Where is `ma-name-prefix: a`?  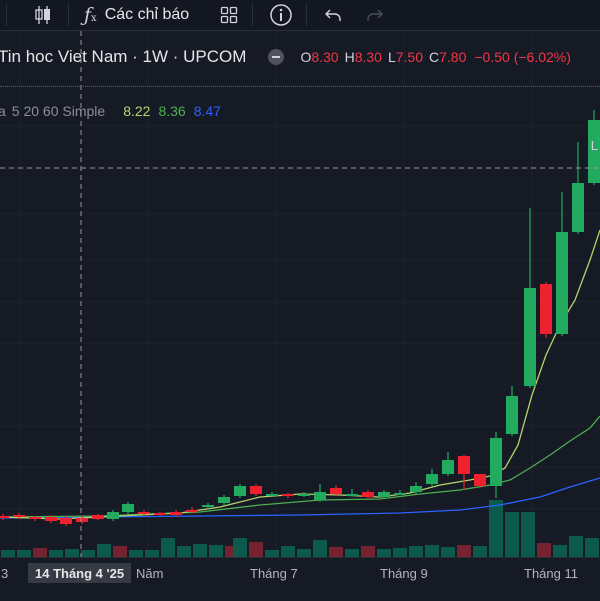
ma-name-prefix: a is located at coordinates (3, 111).